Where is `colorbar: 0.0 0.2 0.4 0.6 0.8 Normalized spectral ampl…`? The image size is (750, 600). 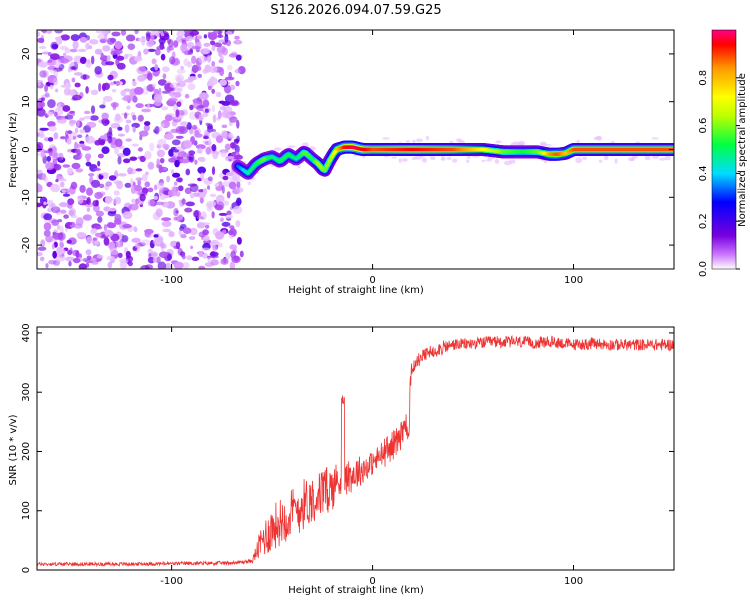 colorbar: 0.0 0.2 0.4 0.6 0.8 Normalized spectral ampl… is located at coordinates (723, 153).